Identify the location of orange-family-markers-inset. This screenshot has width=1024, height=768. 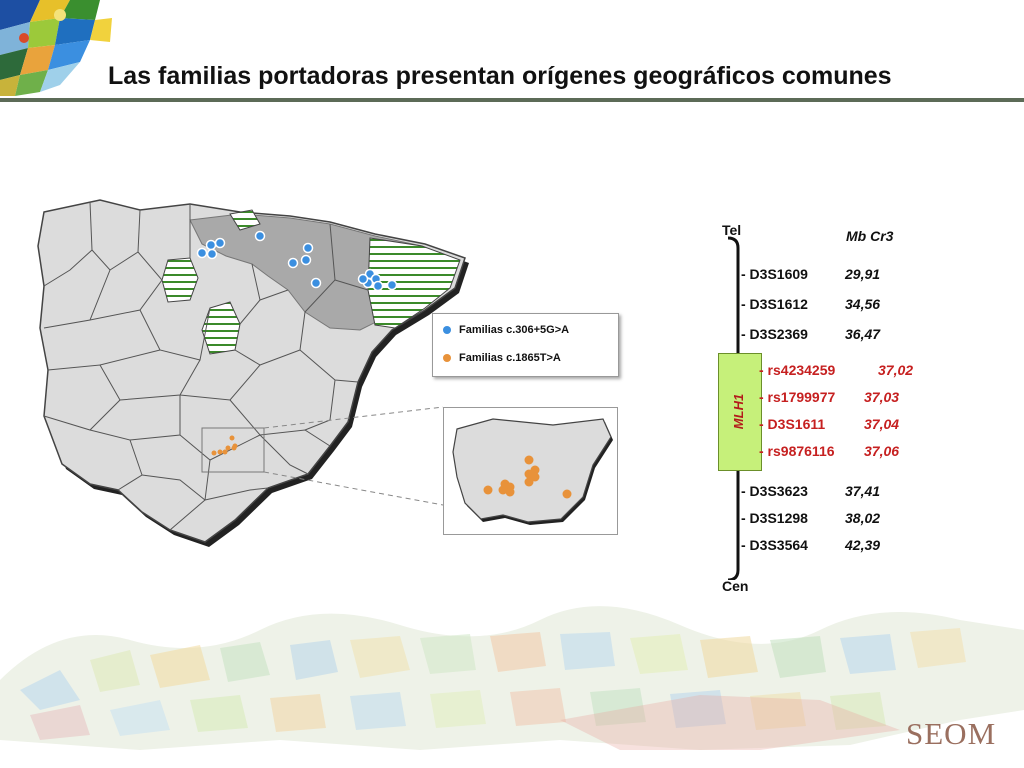
(527, 477).